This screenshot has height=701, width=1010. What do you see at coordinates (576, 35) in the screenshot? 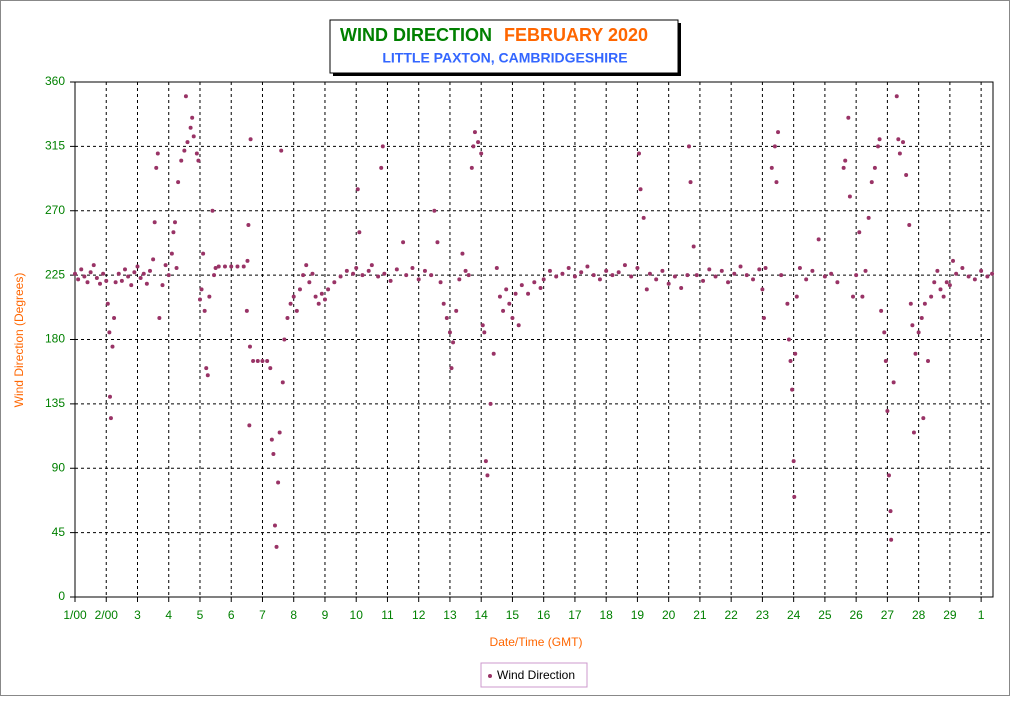
I see `chart-title-period: FEBRUARY 2020` at bounding box center [576, 35].